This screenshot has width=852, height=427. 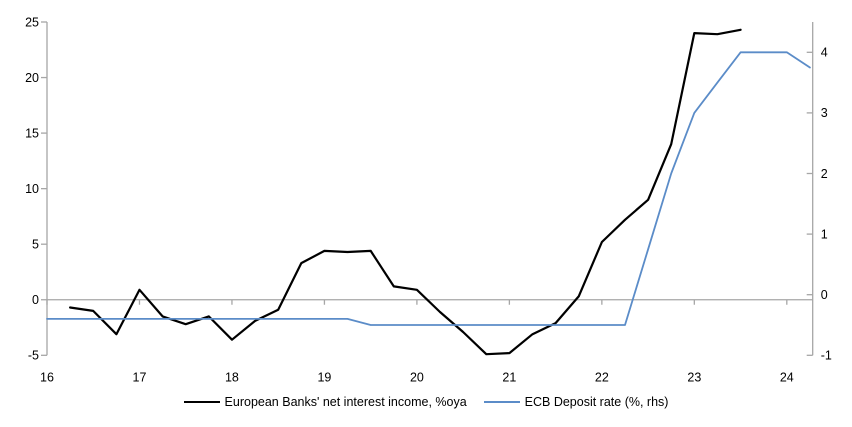 What do you see at coordinates (201, 402) in the screenshot?
I see `nii-line-swatch` at bounding box center [201, 402].